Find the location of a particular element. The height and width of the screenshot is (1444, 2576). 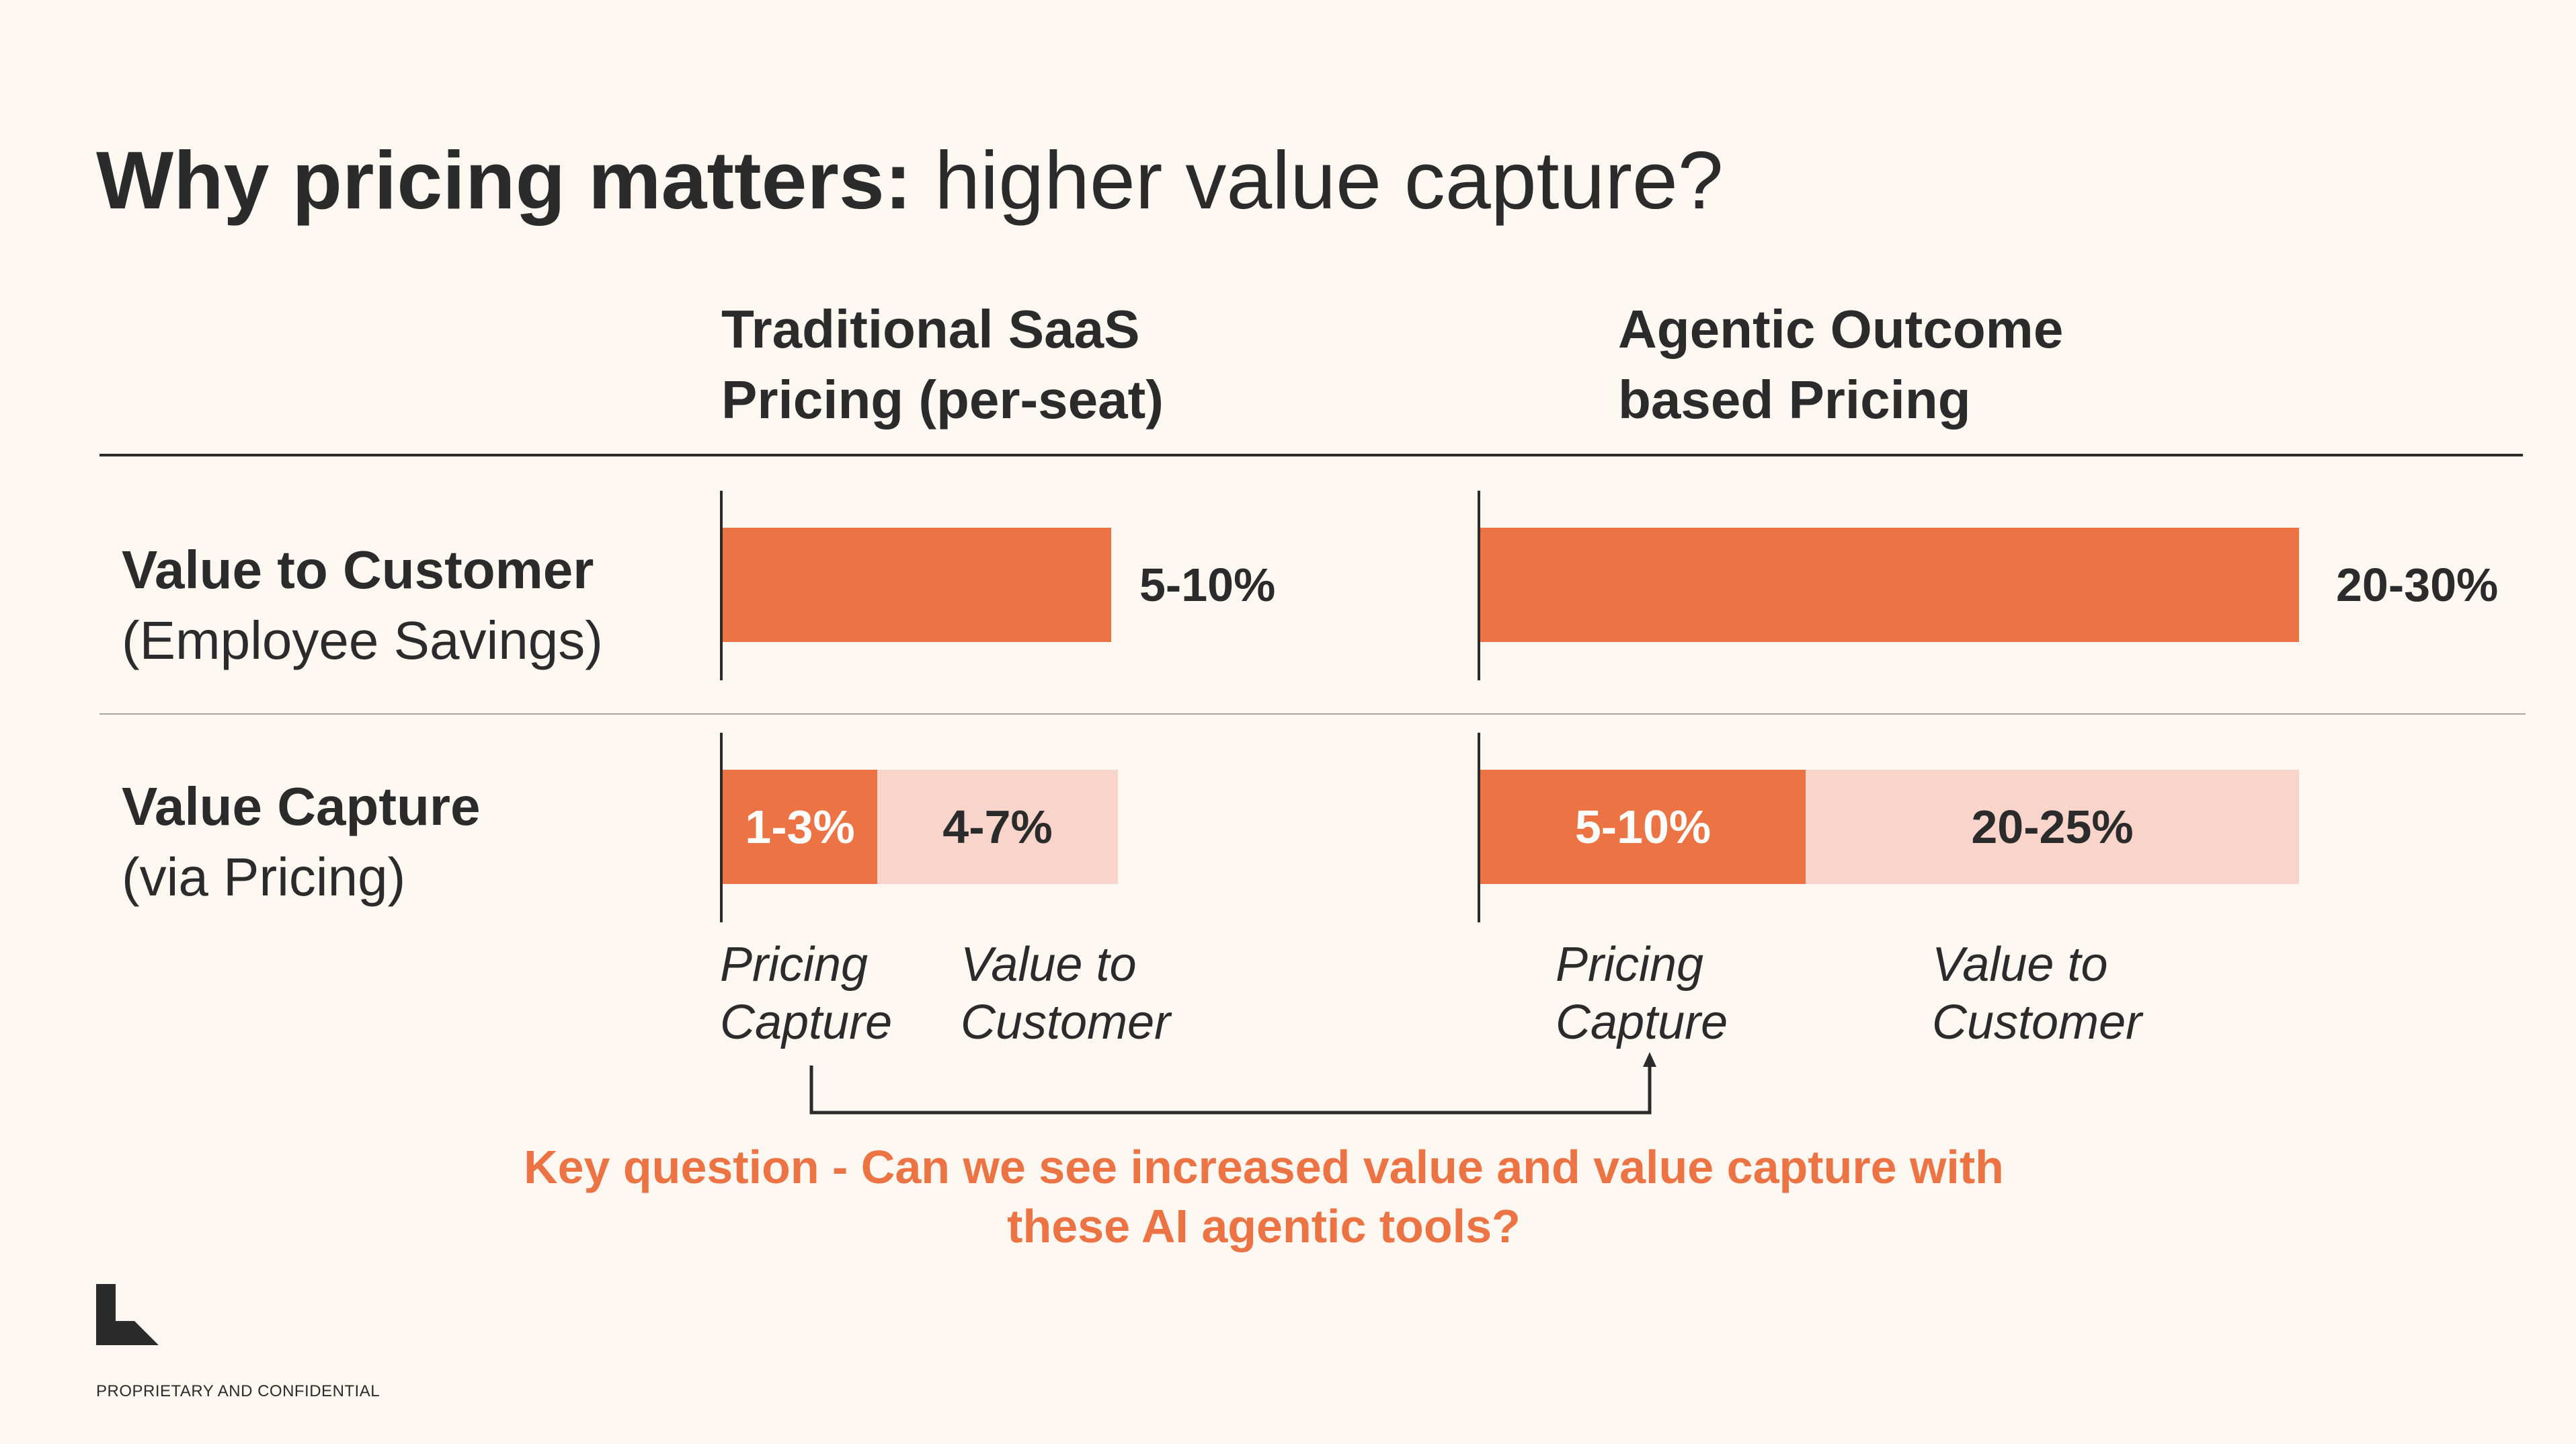

row-header-value-capture: Value Capture (via Pricing) is located at coordinates (301, 841).